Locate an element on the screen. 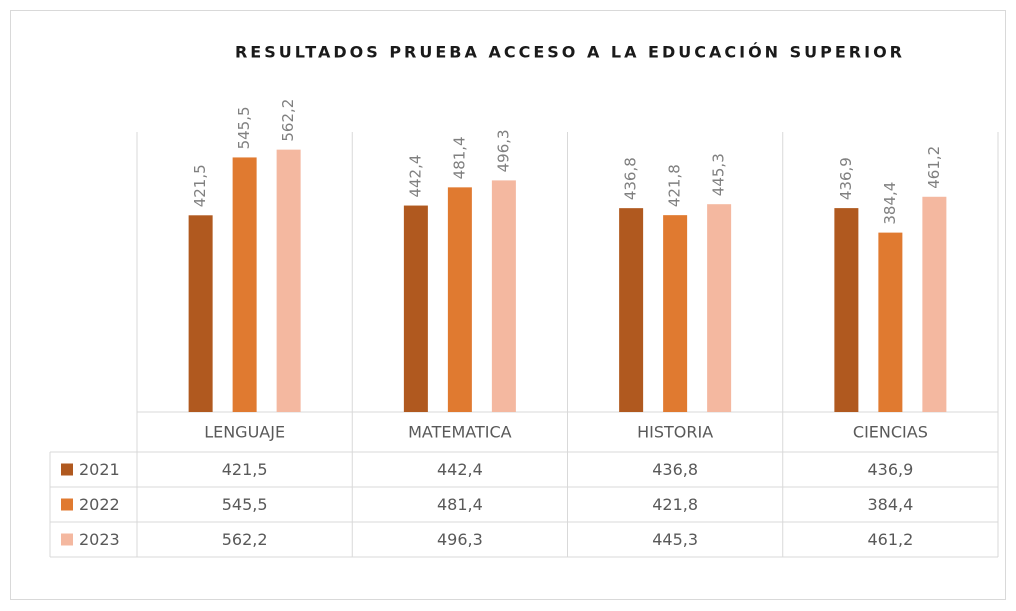 The height and width of the screenshot is (611, 1016). table-cell: 562,2 is located at coordinates (245, 539).